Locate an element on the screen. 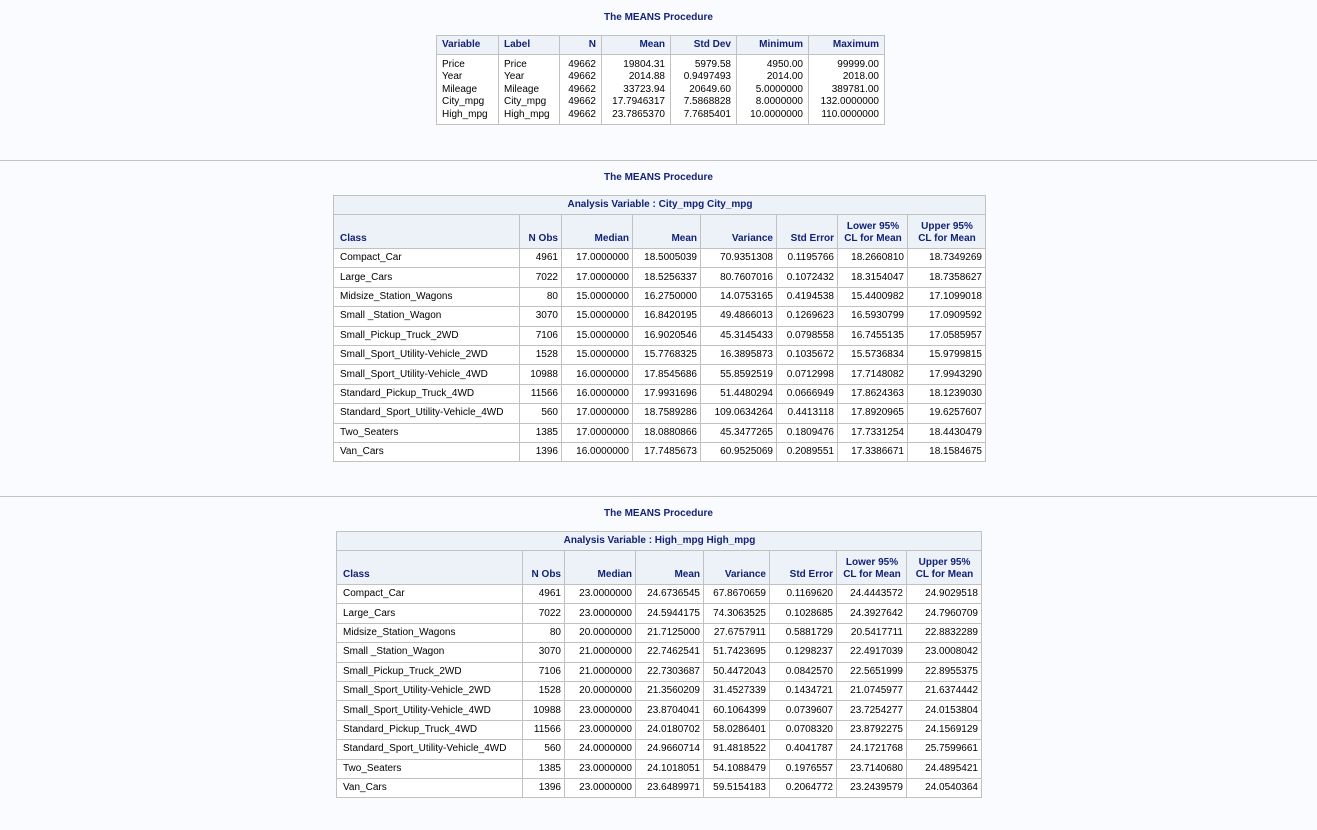 Image resolution: width=1317 pixels, height=830 pixels. stderr-cell: 0.0712998 is located at coordinates (807, 374).